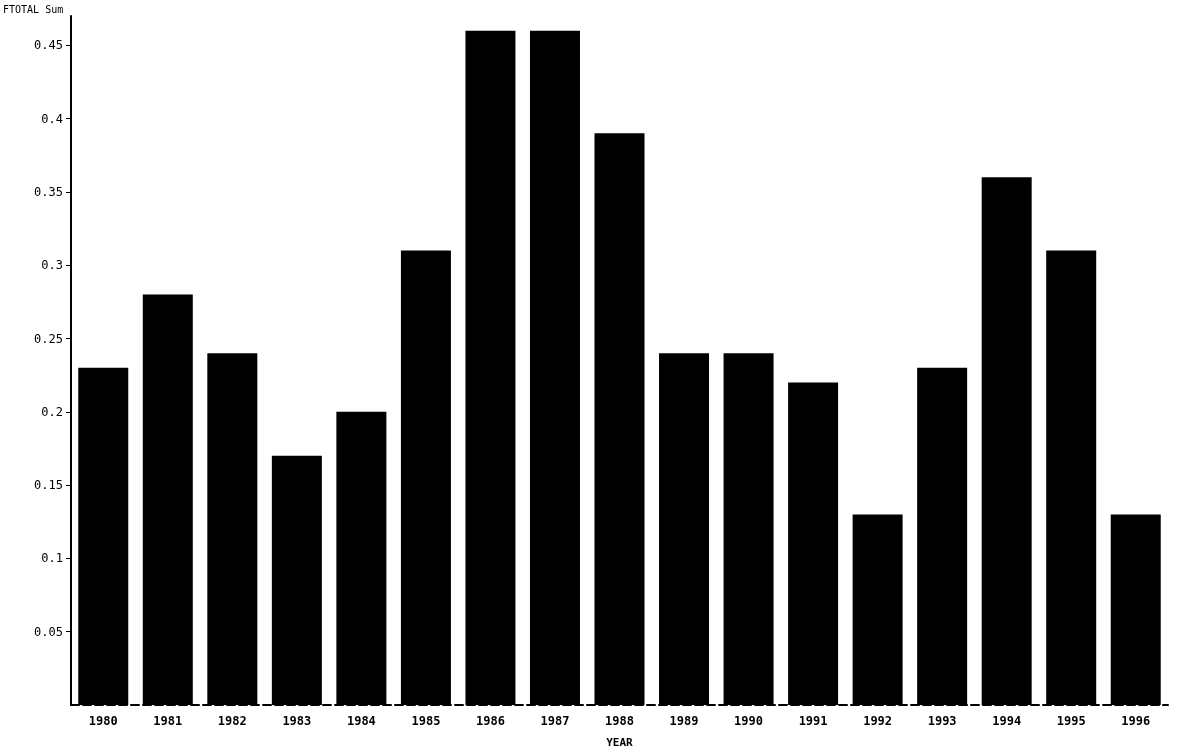 Image resolution: width=1198 pixels, height=753 pixels. I want to click on y-tick-label: 0.2, so click(52, 411).